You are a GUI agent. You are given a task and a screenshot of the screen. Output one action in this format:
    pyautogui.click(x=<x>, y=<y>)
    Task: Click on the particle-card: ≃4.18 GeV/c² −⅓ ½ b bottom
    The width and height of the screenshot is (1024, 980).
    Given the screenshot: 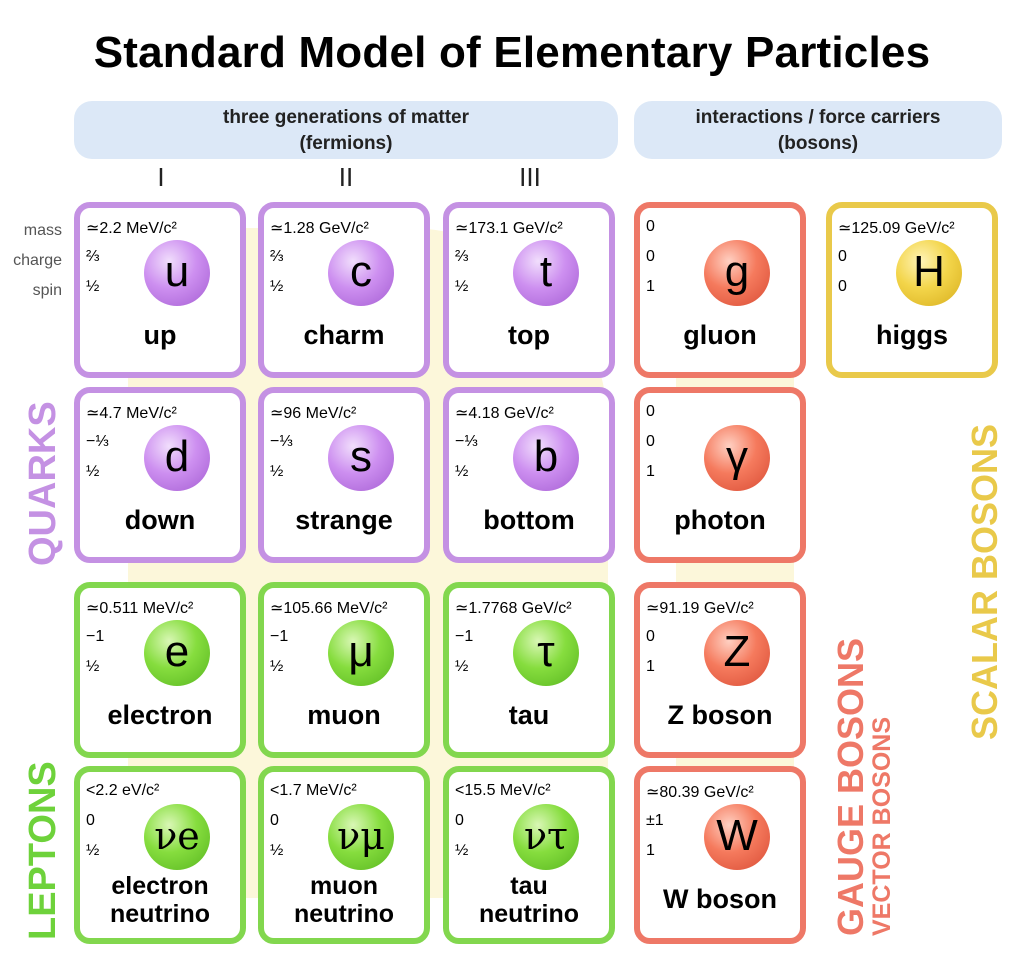 What is the action you would take?
    pyautogui.click(x=529, y=475)
    